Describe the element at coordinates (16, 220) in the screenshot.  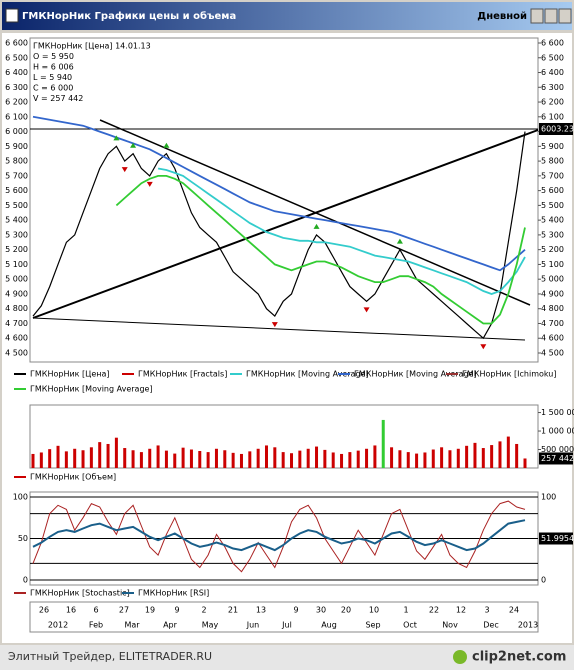
I see `y-tick-label: 5 400` at that location.